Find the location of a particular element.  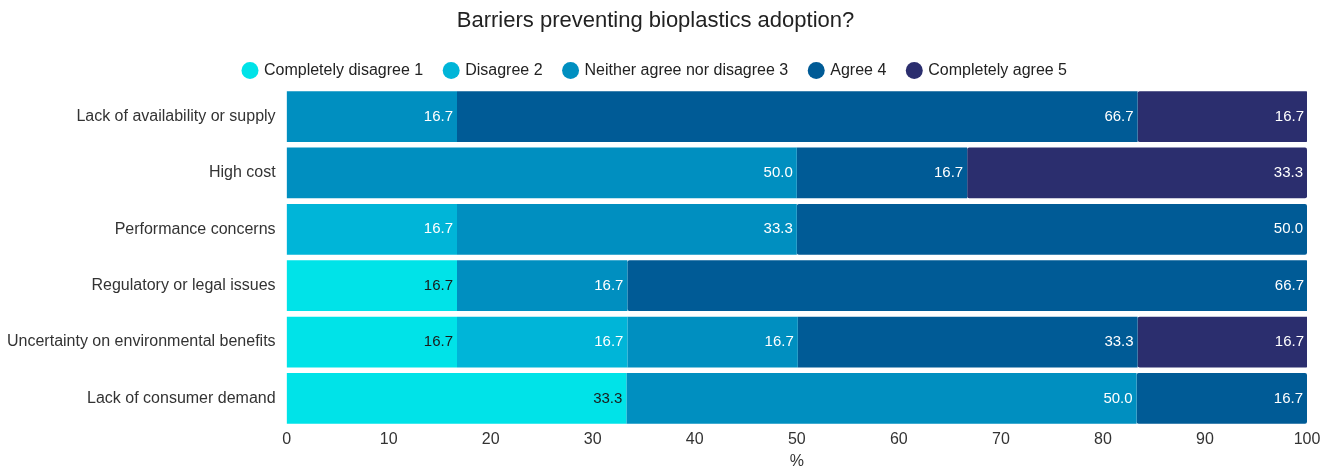

y-tick-label: Performance concerns is located at coordinates (195, 228).